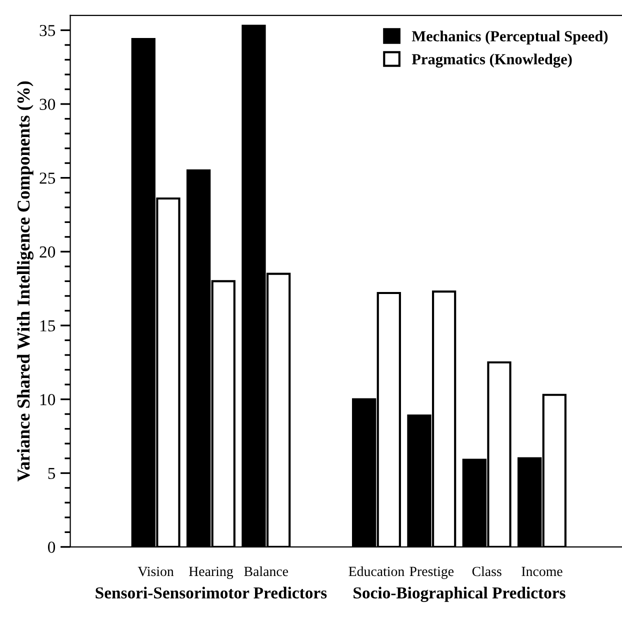 The image size is (622, 618). Describe the element at coordinates (48, 178) in the screenshot. I see `y-tick-label: 25` at that location.